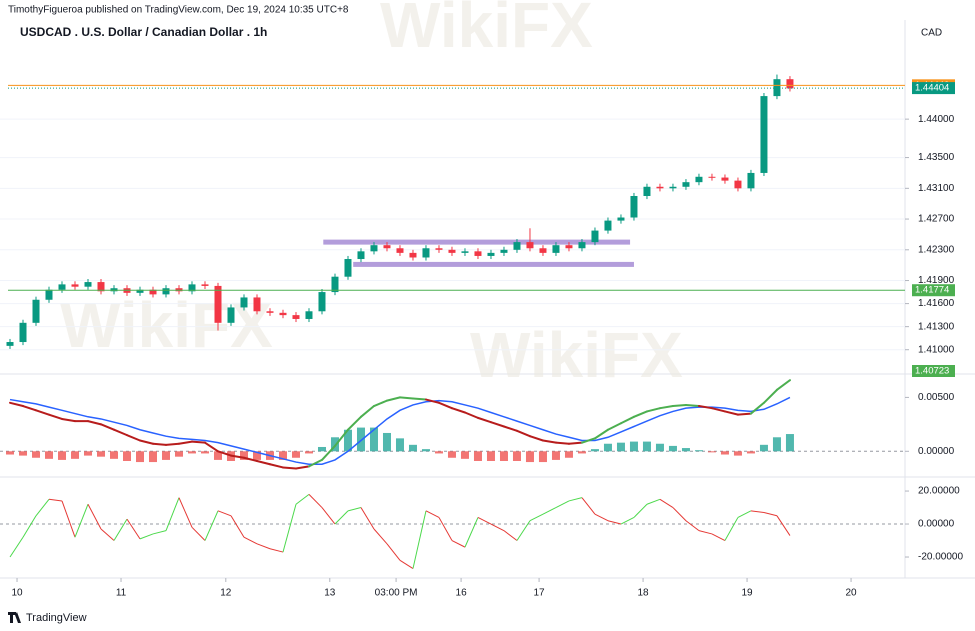 Image resolution: width=975 pixels, height=631 pixels. Describe the element at coordinates (936, 349) in the screenshot. I see `y-tick-label: 1.41000` at that location.